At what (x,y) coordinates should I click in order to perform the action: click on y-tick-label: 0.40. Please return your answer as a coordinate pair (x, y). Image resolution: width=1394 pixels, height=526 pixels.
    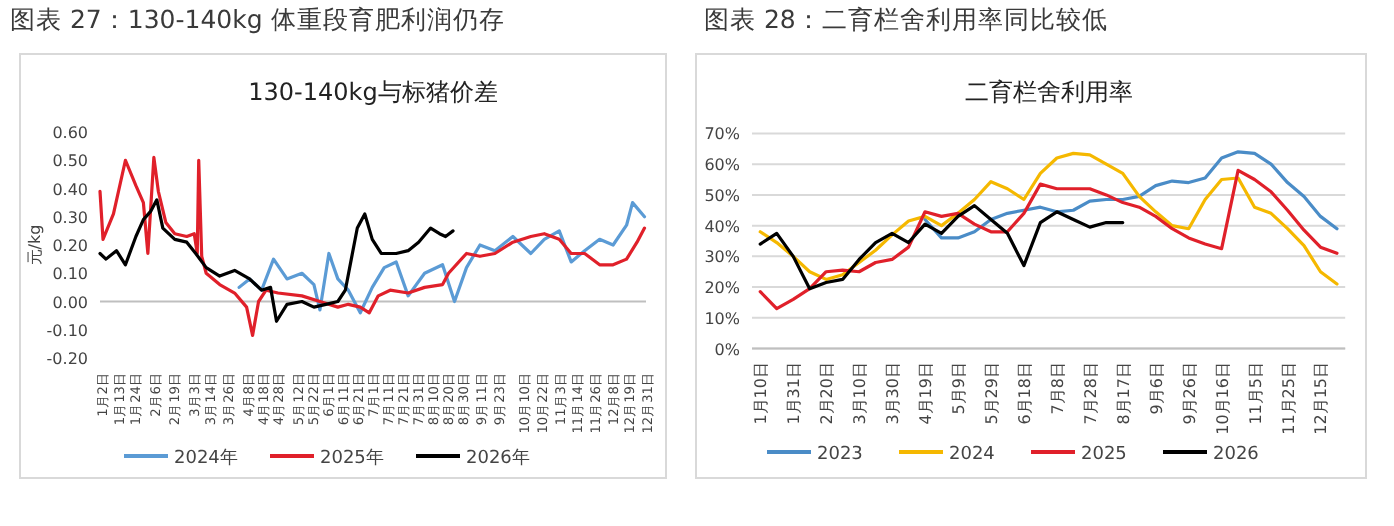
    Looking at the image, I should click on (70, 189).